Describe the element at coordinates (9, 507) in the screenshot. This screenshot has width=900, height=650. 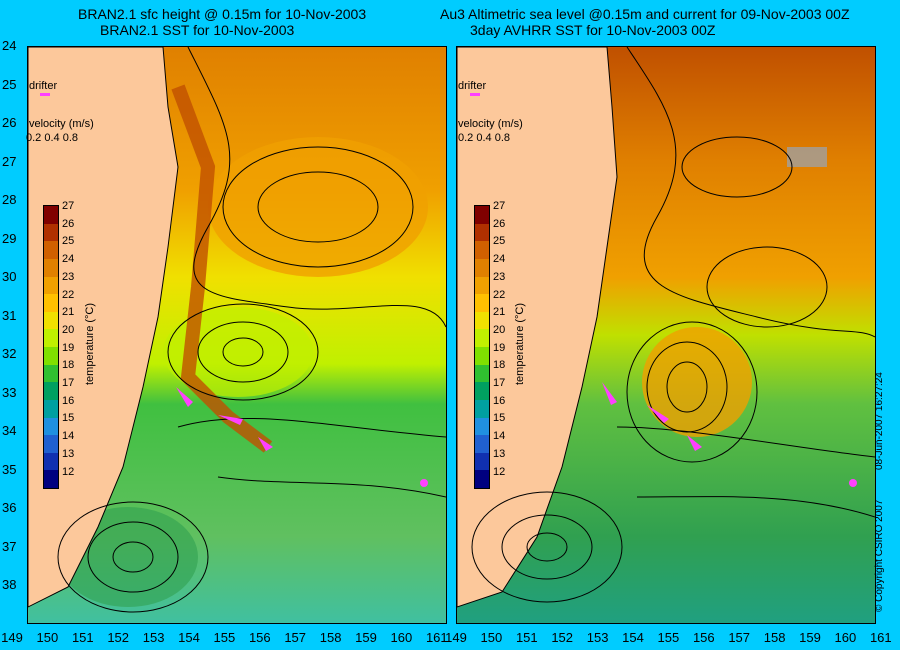
I see `y-tick-label: 36` at that location.